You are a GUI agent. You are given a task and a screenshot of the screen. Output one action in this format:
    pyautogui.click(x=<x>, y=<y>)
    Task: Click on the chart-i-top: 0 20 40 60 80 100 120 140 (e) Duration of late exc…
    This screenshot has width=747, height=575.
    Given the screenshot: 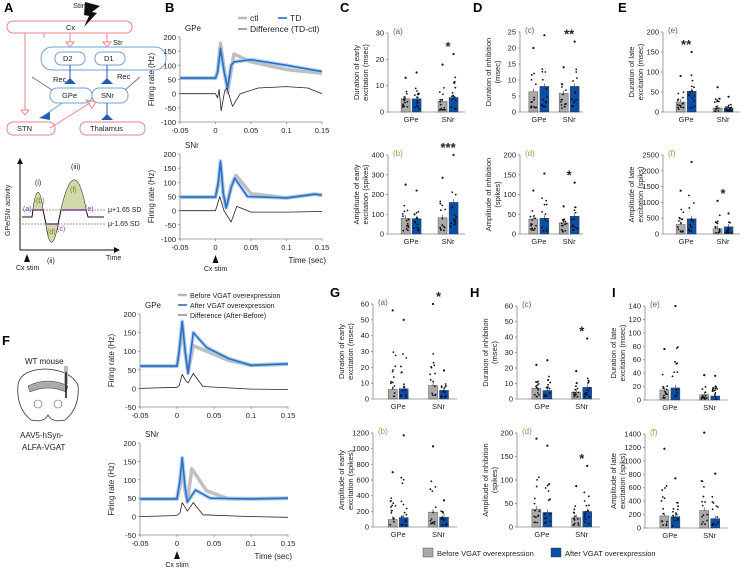 What is the action you would take?
    pyautogui.click(x=668, y=356)
    